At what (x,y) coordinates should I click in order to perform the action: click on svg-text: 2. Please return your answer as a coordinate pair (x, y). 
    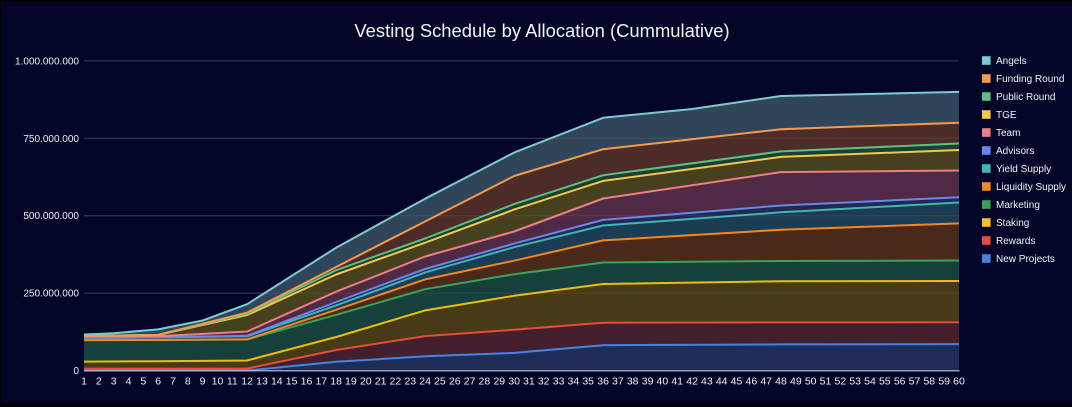
    Looking at the image, I should click on (99, 382).